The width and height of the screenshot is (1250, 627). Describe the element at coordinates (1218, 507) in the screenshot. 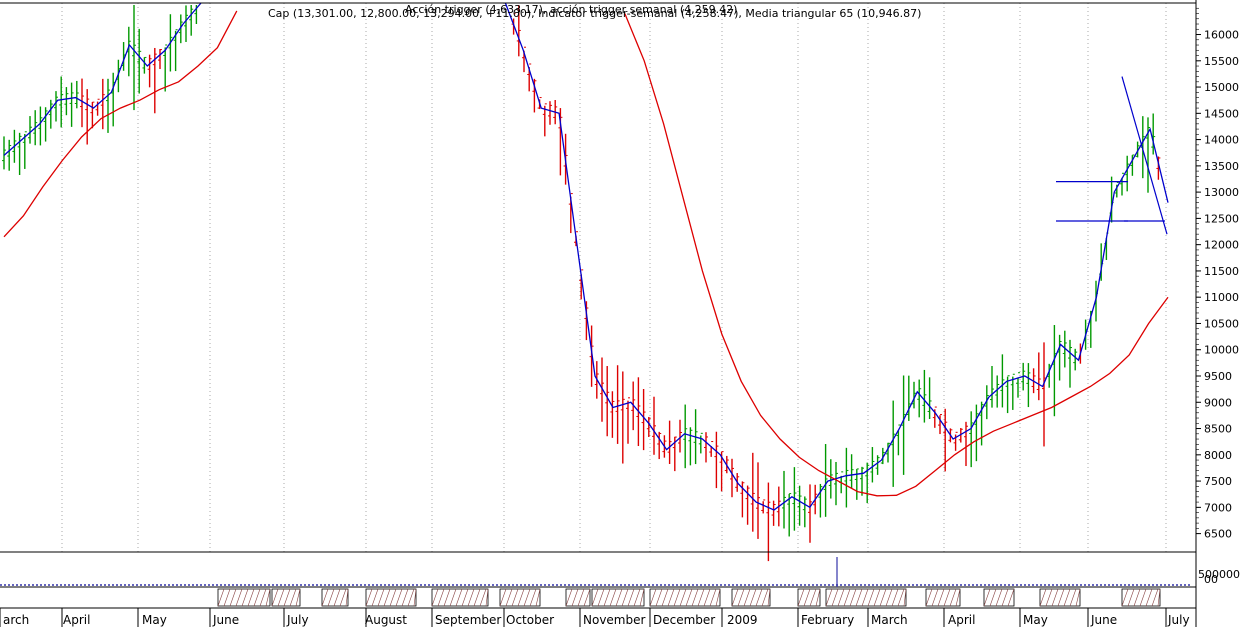

I see `y-tick-label: 7000` at that location.